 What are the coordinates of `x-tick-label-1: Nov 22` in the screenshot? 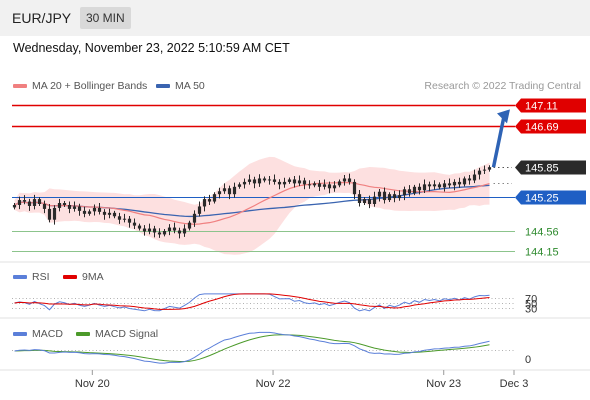 It's located at (273, 384).